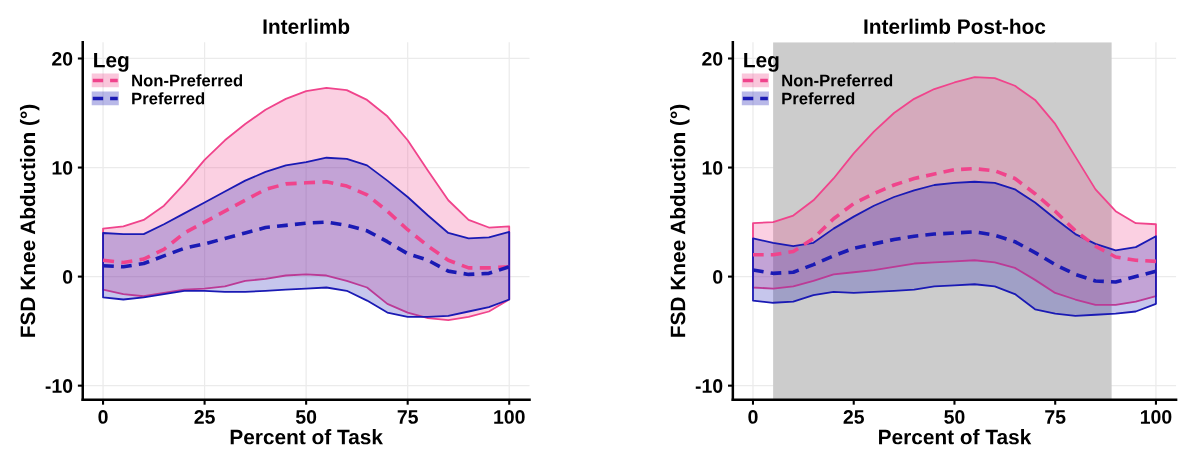  What do you see at coordinates (306, 26) in the screenshot?
I see `chart-title: Interlimb` at bounding box center [306, 26].